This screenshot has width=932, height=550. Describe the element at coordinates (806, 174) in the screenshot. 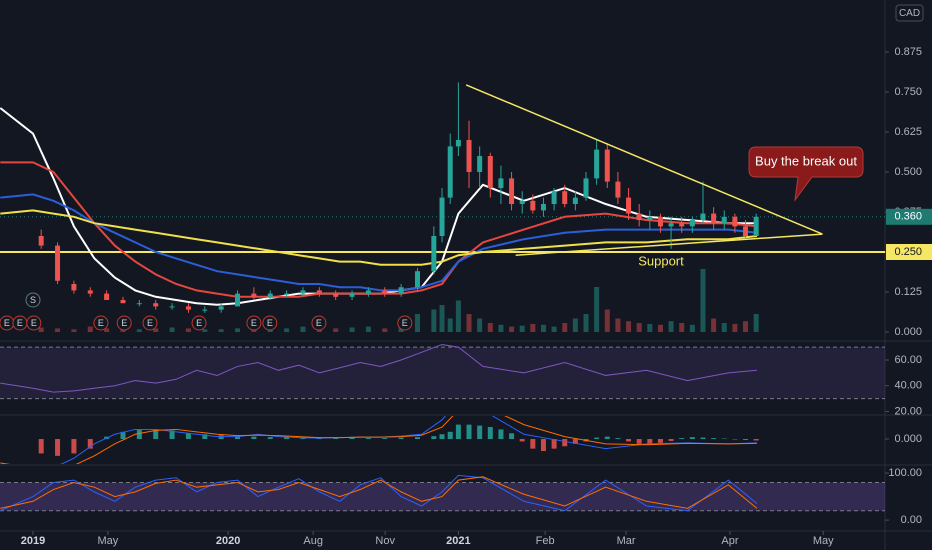

I see `callout-box` at that location.